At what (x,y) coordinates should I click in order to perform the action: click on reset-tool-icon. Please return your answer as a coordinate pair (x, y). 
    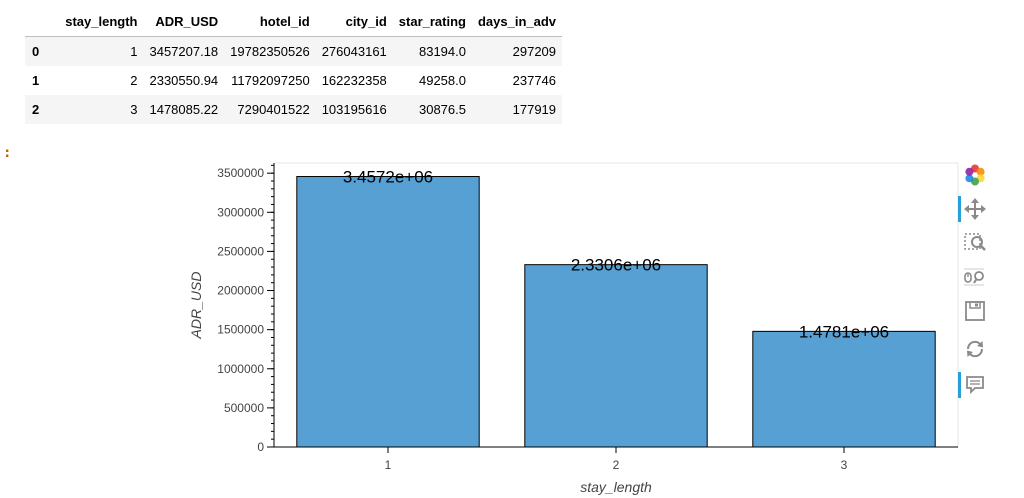
    Looking at the image, I should click on (975, 349).